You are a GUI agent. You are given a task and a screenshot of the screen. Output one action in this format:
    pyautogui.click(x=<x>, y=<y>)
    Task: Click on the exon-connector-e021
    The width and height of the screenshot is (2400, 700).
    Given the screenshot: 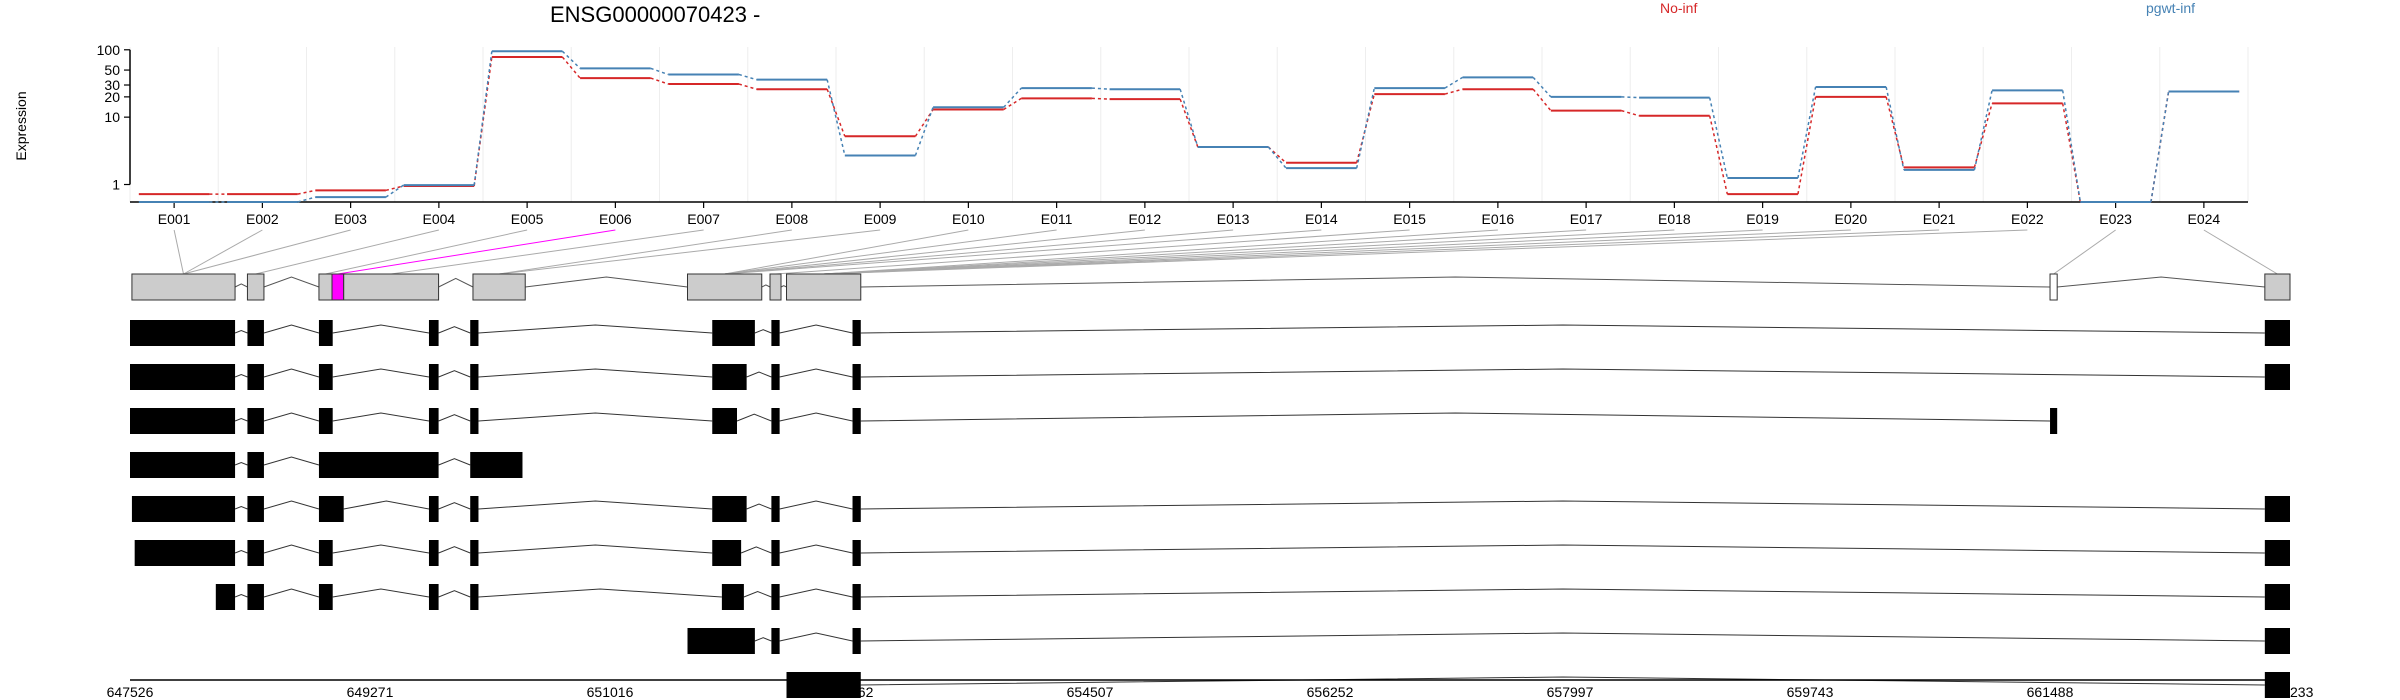 What is the action you would take?
    pyautogui.click(x=1381, y=252)
    